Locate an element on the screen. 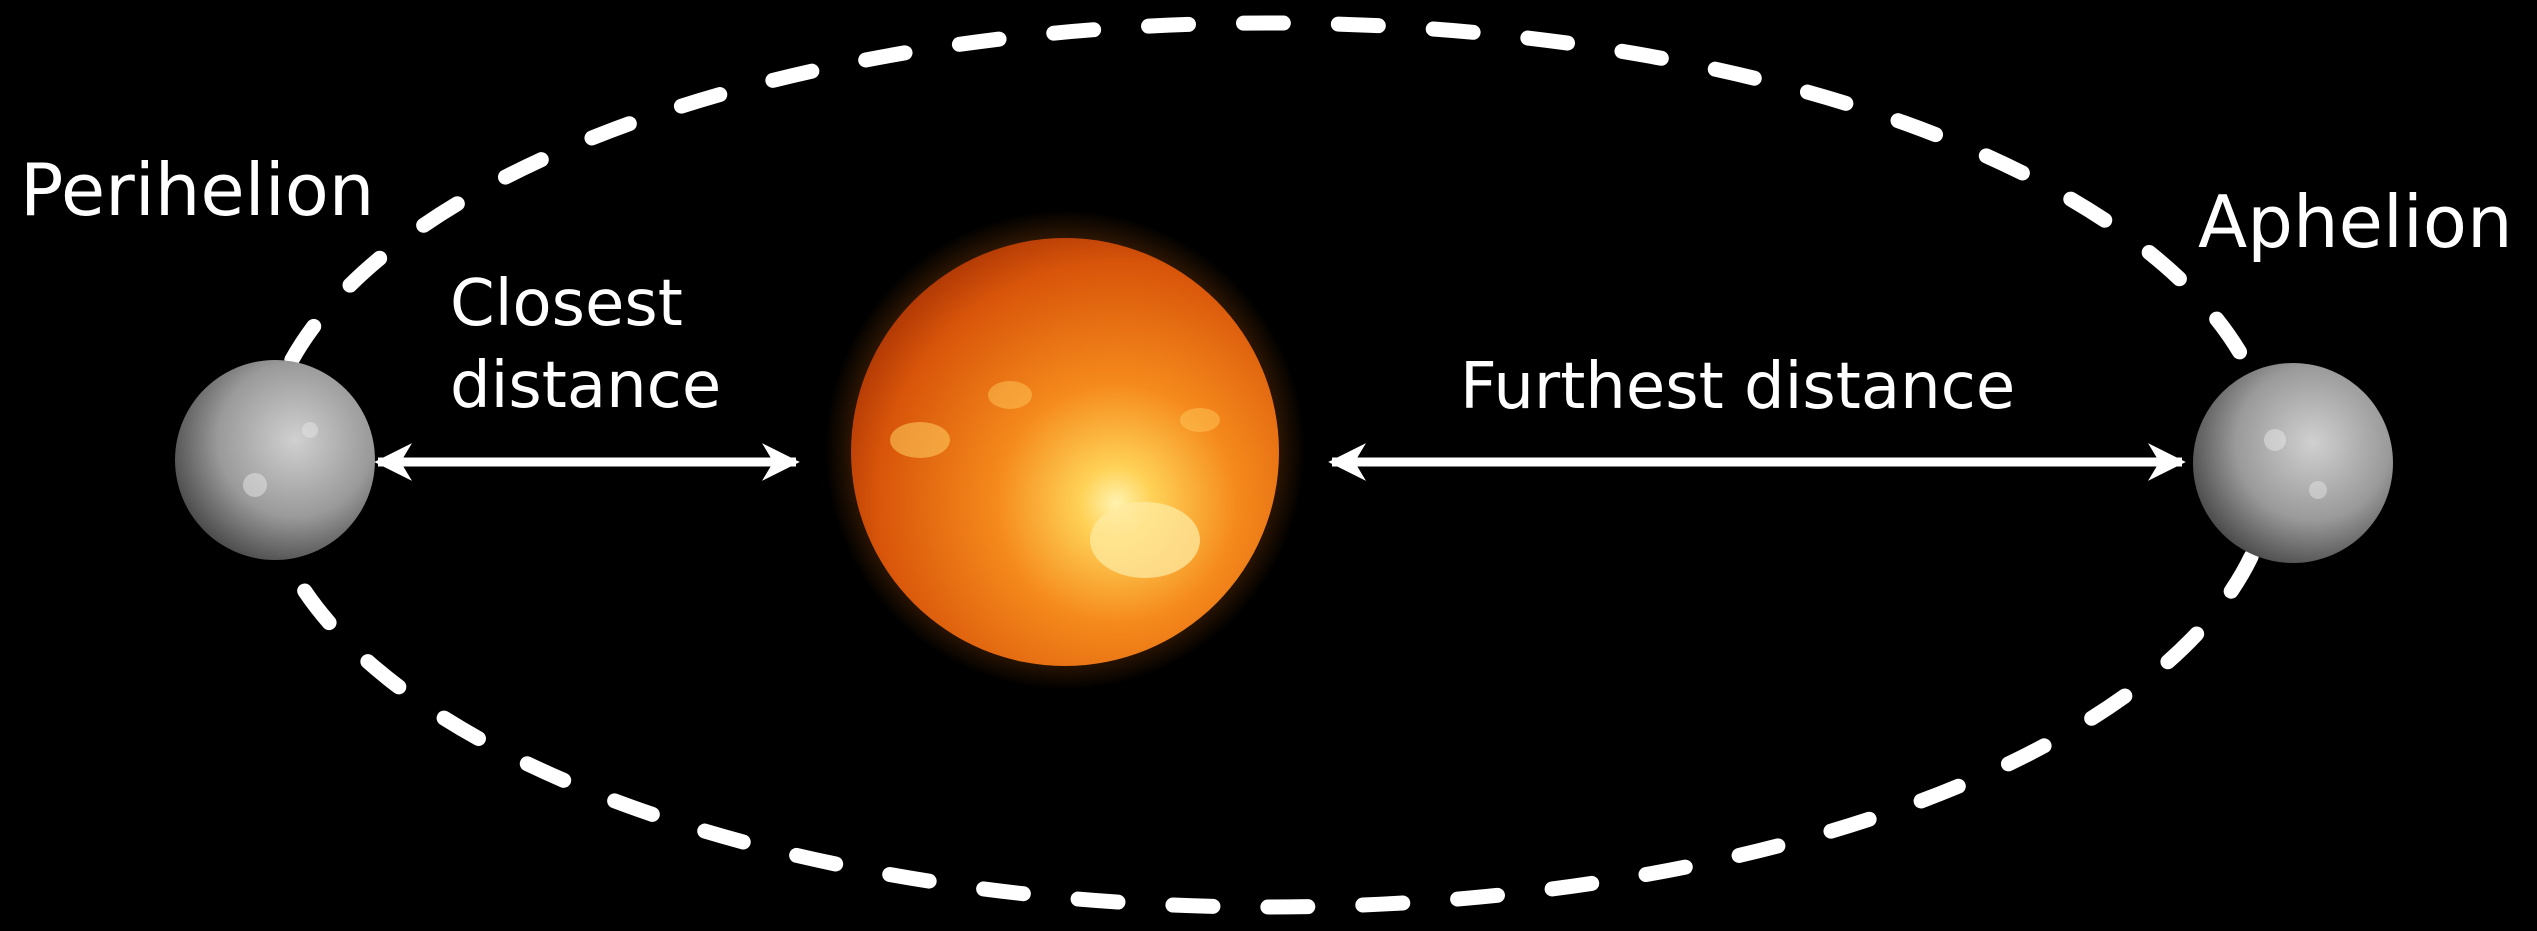  aphelion-label: Aphelion is located at coordinates (2355, 222).